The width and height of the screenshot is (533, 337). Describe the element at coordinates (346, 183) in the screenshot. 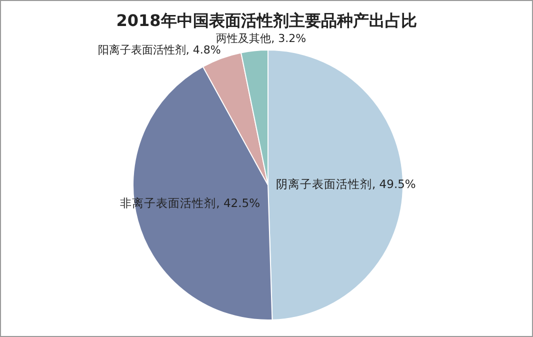

I see `slice-label: 阴离子表面活性剂, 49.5%` at that location.